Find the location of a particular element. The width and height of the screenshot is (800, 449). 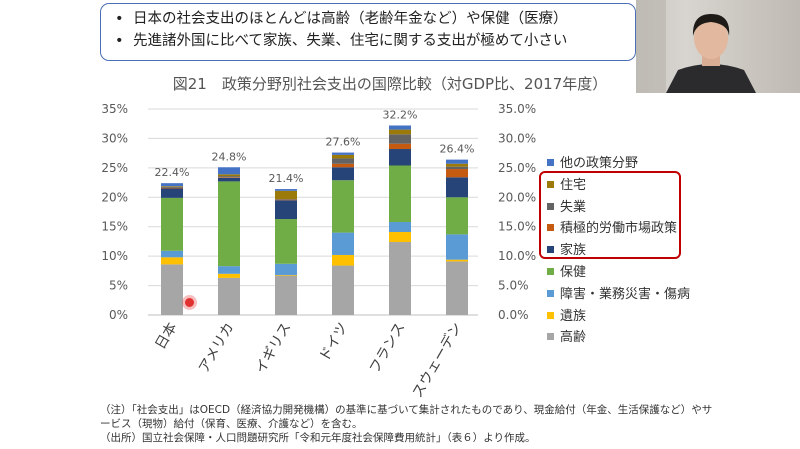

legend-item: 保健 is located at coordinates (566, 271).